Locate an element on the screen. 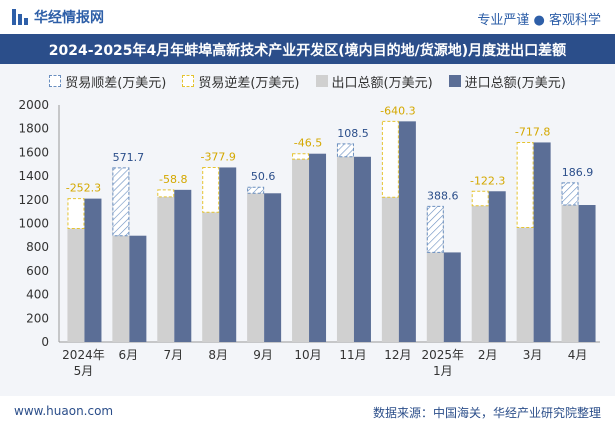 This screenshot has height=427, width=615. top-bar: 华经情报网 专业严谨 ● 客观科学 is located at coordinates (307, 17).